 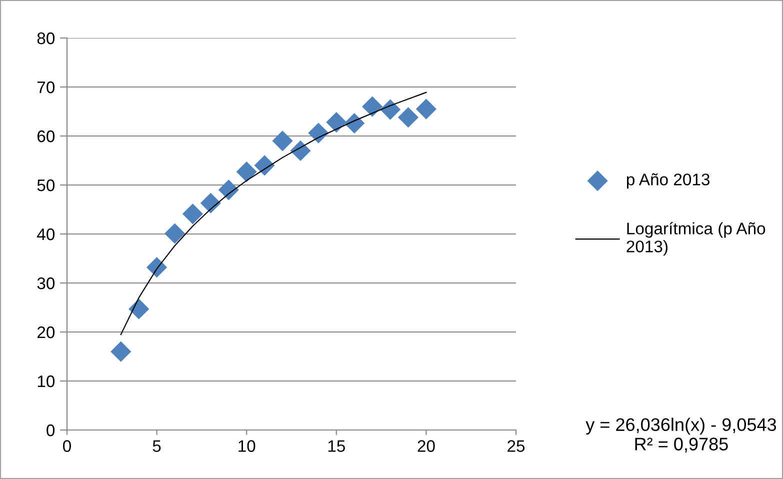 What do you see at coordinates (516, 446) in the screenshot?
I see `x-tick-label: 25` at bounding box center [516, 446].